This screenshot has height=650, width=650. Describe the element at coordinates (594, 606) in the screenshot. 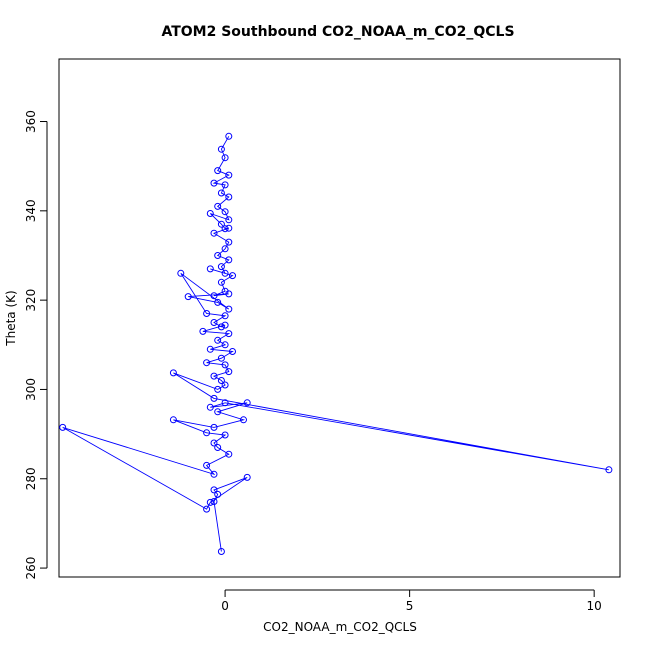

I see `x-tick-label: 10` at that location.